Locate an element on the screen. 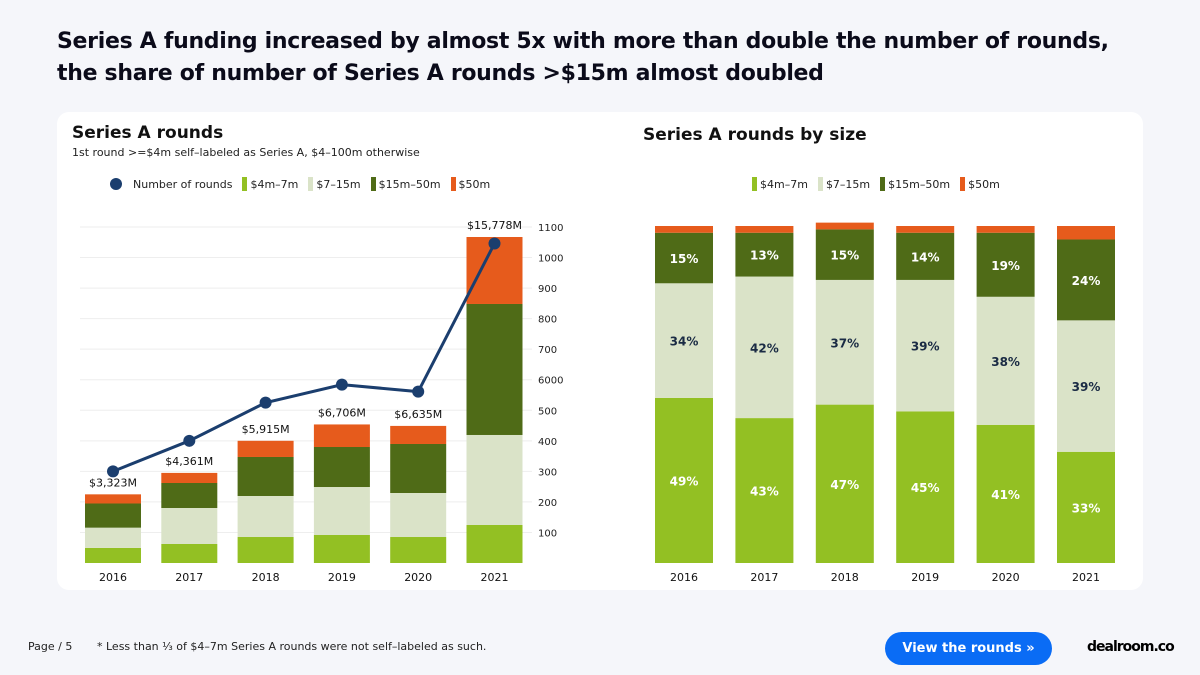  percent-label: 41% is located at coordinates (1005, 495).